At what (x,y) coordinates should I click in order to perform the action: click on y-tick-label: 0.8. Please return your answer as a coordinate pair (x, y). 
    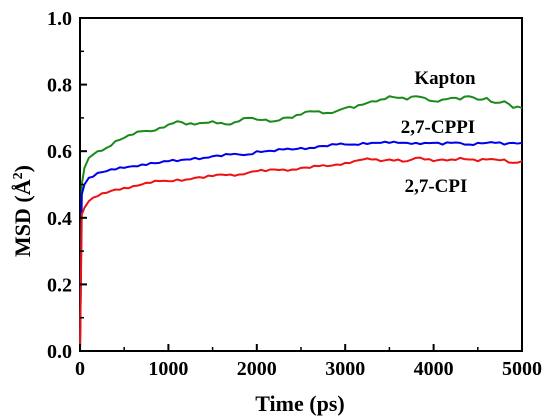
    Looking at the image, I should click on (59, 86).